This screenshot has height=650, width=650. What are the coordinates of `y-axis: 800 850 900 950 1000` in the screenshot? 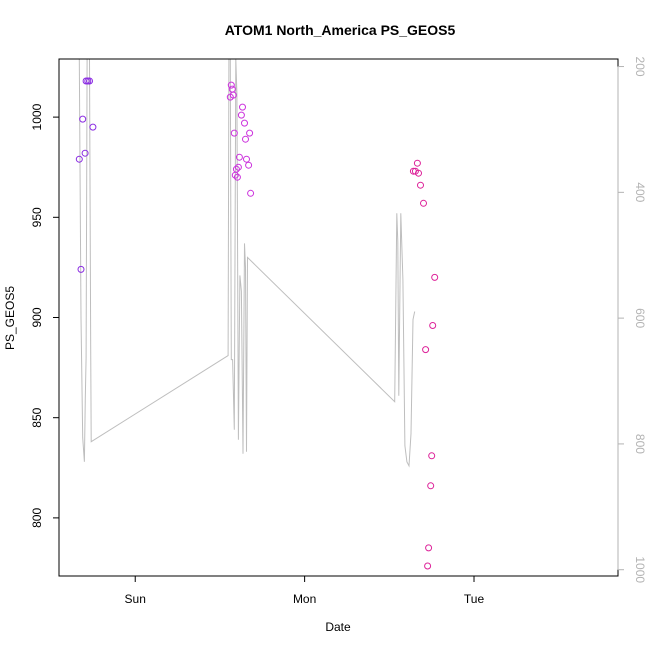 It's located at (45, 315).